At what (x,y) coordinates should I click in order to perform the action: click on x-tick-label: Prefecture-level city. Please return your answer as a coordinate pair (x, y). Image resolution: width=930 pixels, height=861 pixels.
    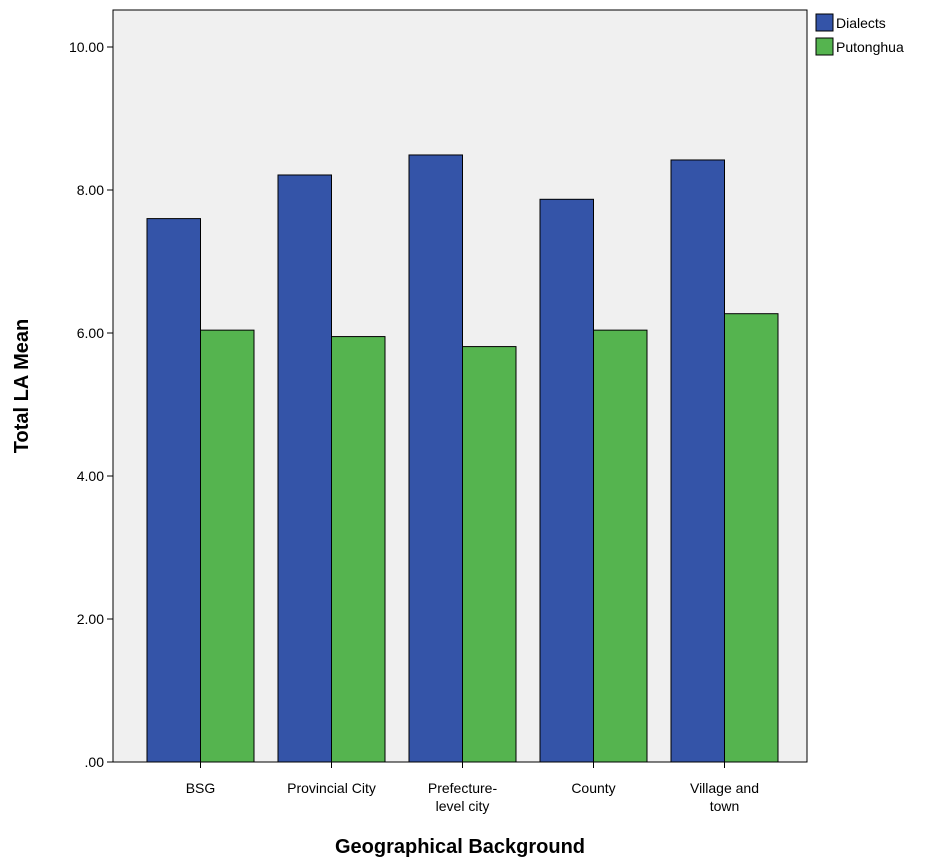
    Looking at the image, I should click on (463, 797).